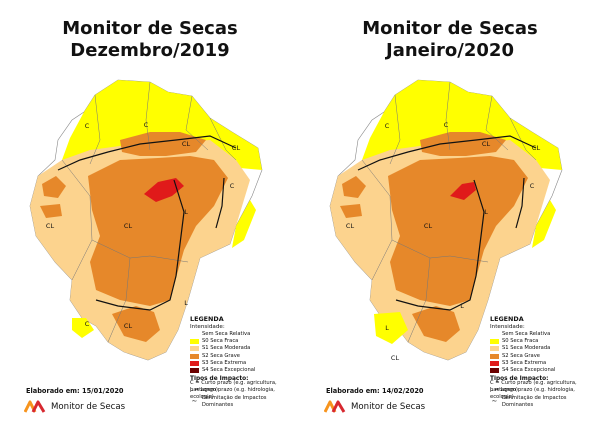 This screenshot has height=425, width=600. What do you see at coordinates (207, 319) in the screenshot?
I see `legend-title: LEGENDA` at bounding box center [207, 319].